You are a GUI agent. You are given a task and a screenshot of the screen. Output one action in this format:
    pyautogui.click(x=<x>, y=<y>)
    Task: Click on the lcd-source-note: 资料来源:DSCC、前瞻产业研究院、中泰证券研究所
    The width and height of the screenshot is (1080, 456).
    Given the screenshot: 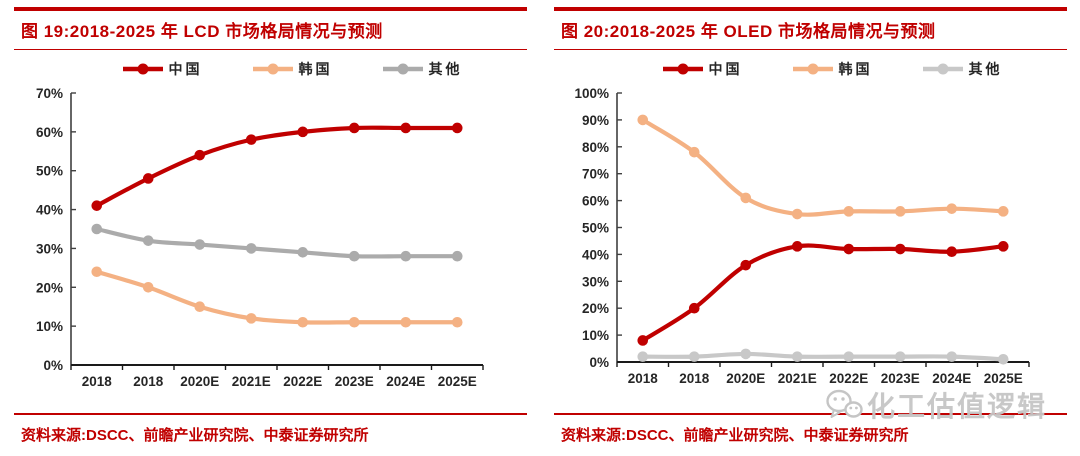 What is the action you would take?
    pyautogui.click(x=270, y=429)
    